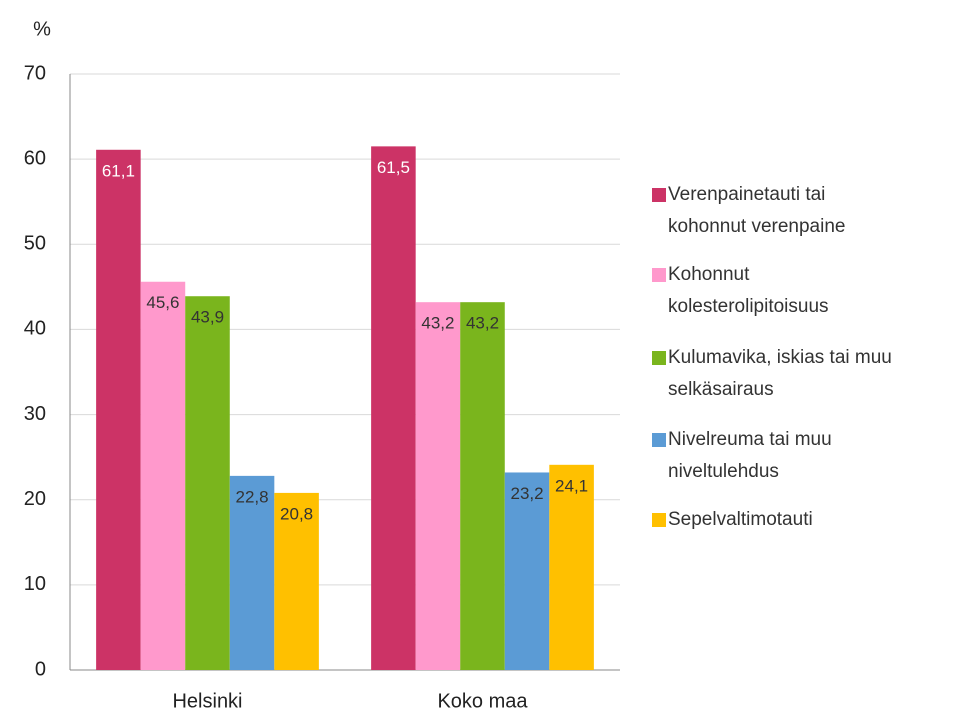 Image resolution: width=973 pixels, height=721 pixels. I want to click on data-label: 23,2, so click(527, 493).